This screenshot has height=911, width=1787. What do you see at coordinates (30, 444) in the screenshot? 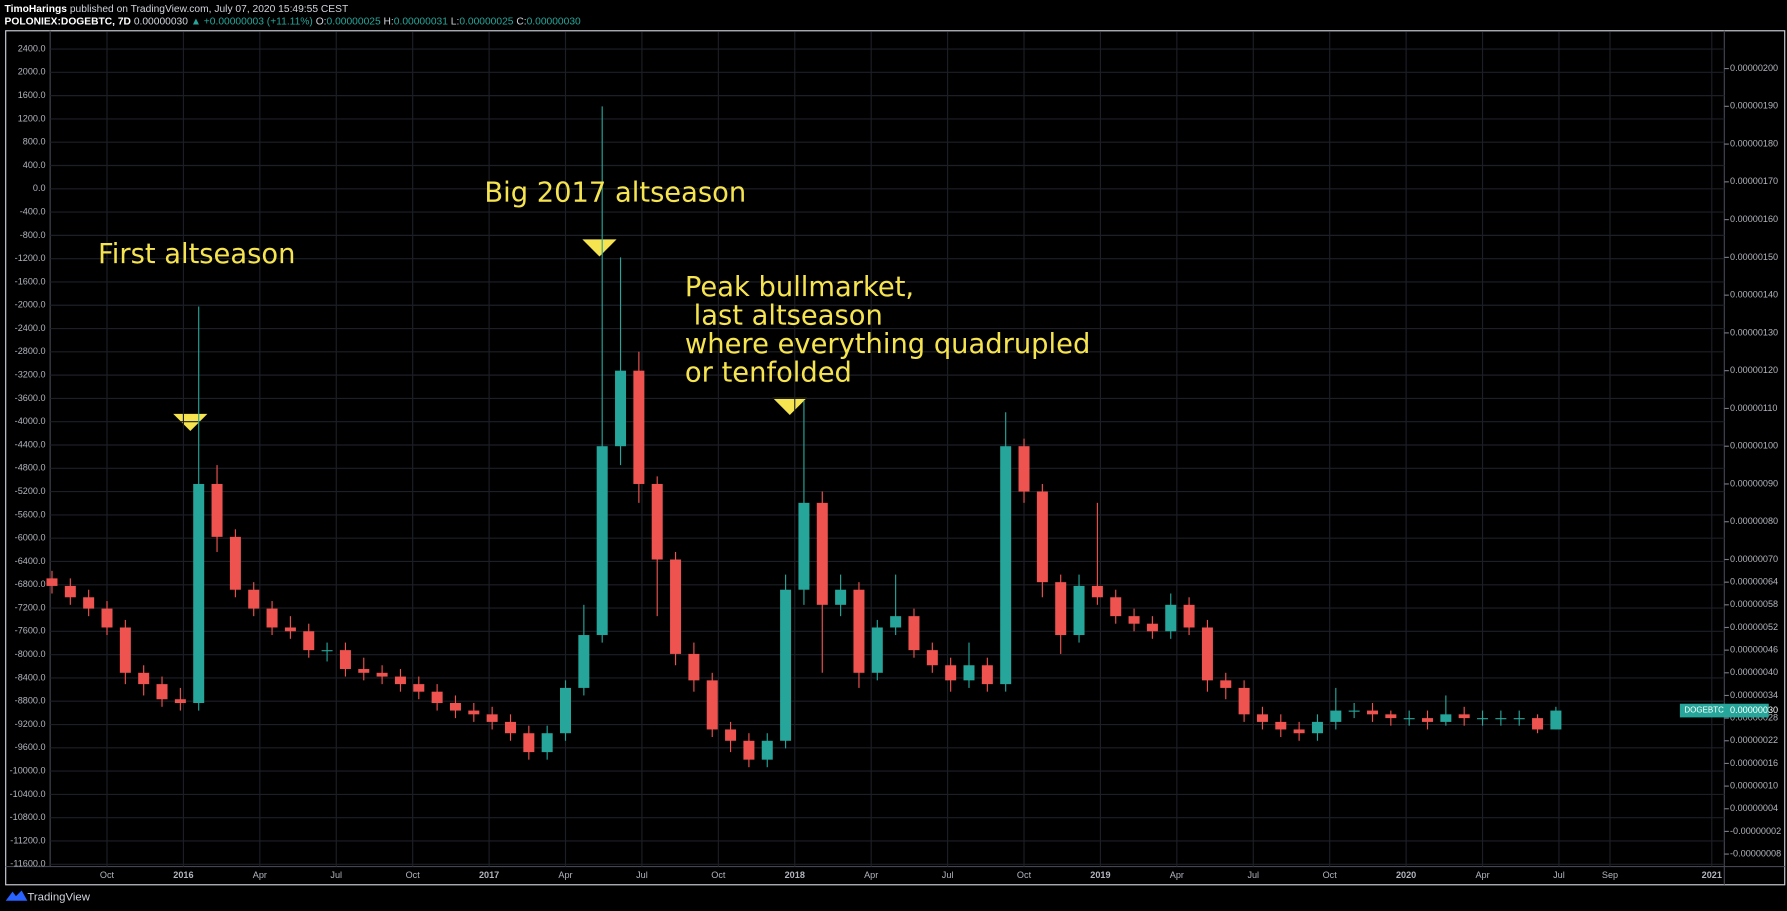
I see `y2-tick-label: -4400.0` at bounding box center [30, 444].